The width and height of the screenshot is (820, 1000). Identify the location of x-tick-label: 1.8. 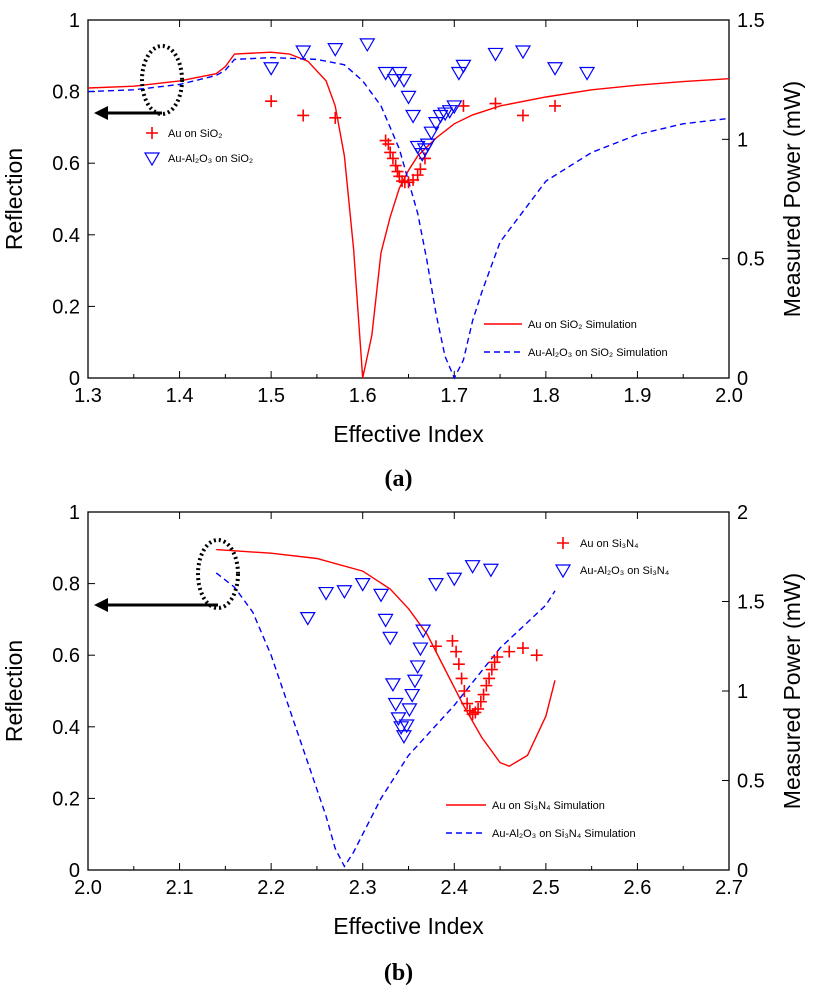
(546, 396).